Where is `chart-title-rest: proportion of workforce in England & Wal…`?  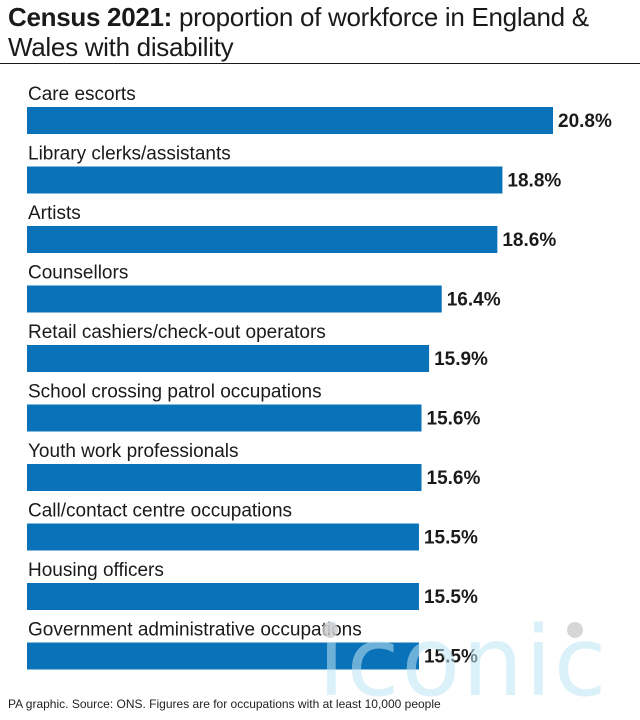
chart-title-rest: proportion of workforce in England & Wal… is located at coordinates (298, 32).